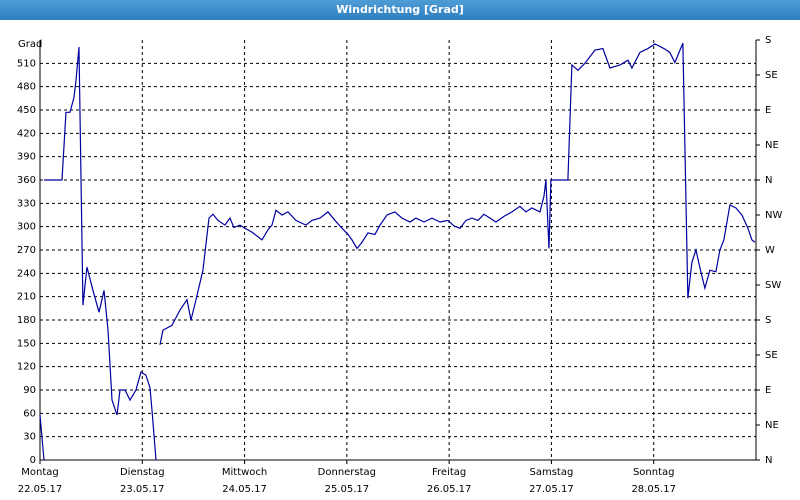 This screenshot has height=500, width=800. Describe the element at coordinates (26, 87) in the screenshot. I see `y-tick-label: 480` at that location.